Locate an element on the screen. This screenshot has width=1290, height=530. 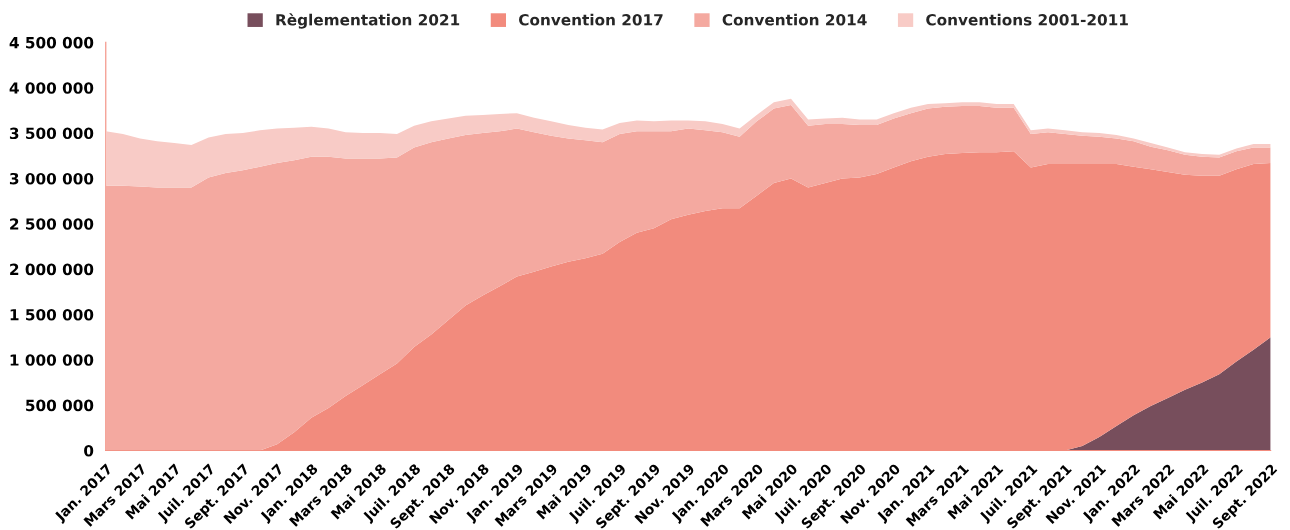
y-tick-label: 1 000 000 is located at coordinates (52, 360).